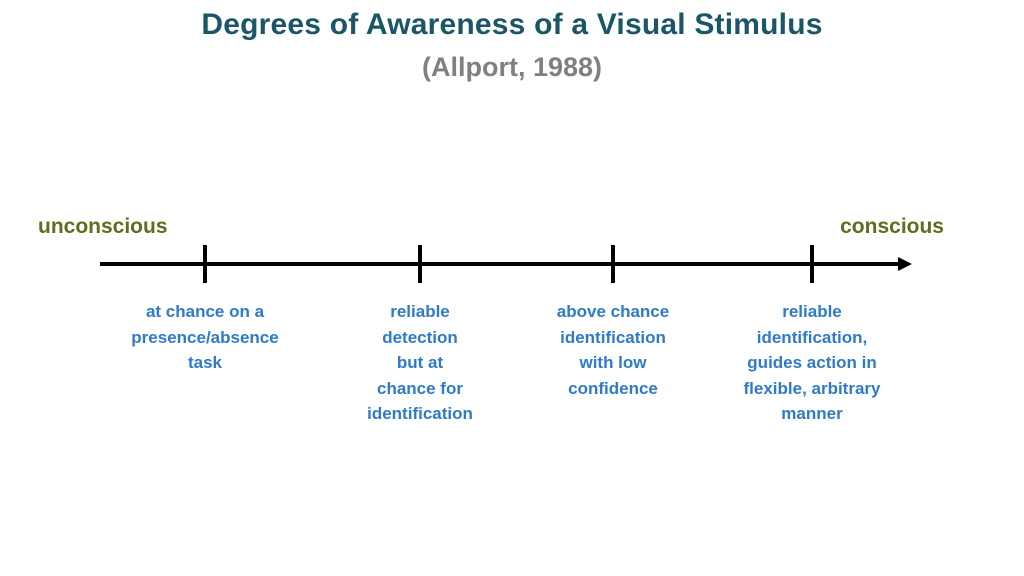 The height and width of the screenshot is (576, 1024). What do you see at coordinates (420, 311) in the screenshot?
I see `stage-2-line-1: reliable` at bounding box center [420, 311].